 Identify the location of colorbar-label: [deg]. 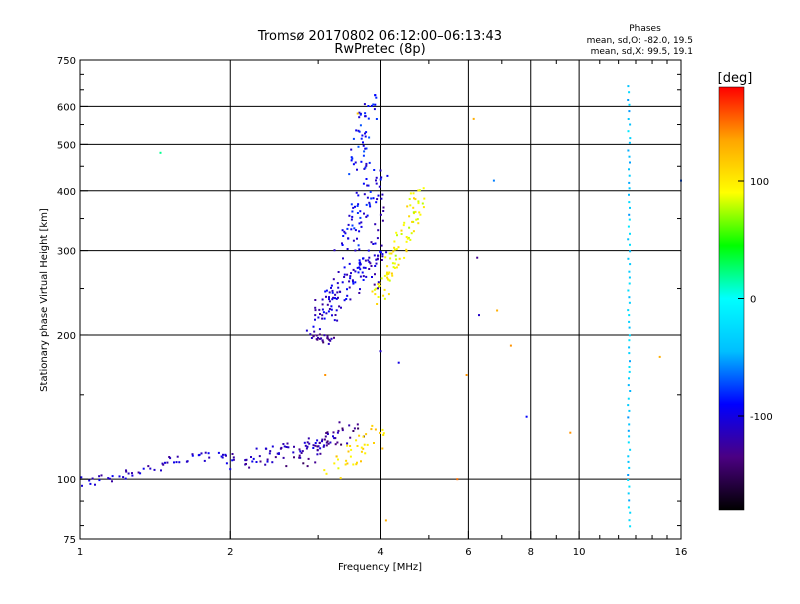
(735, 78).